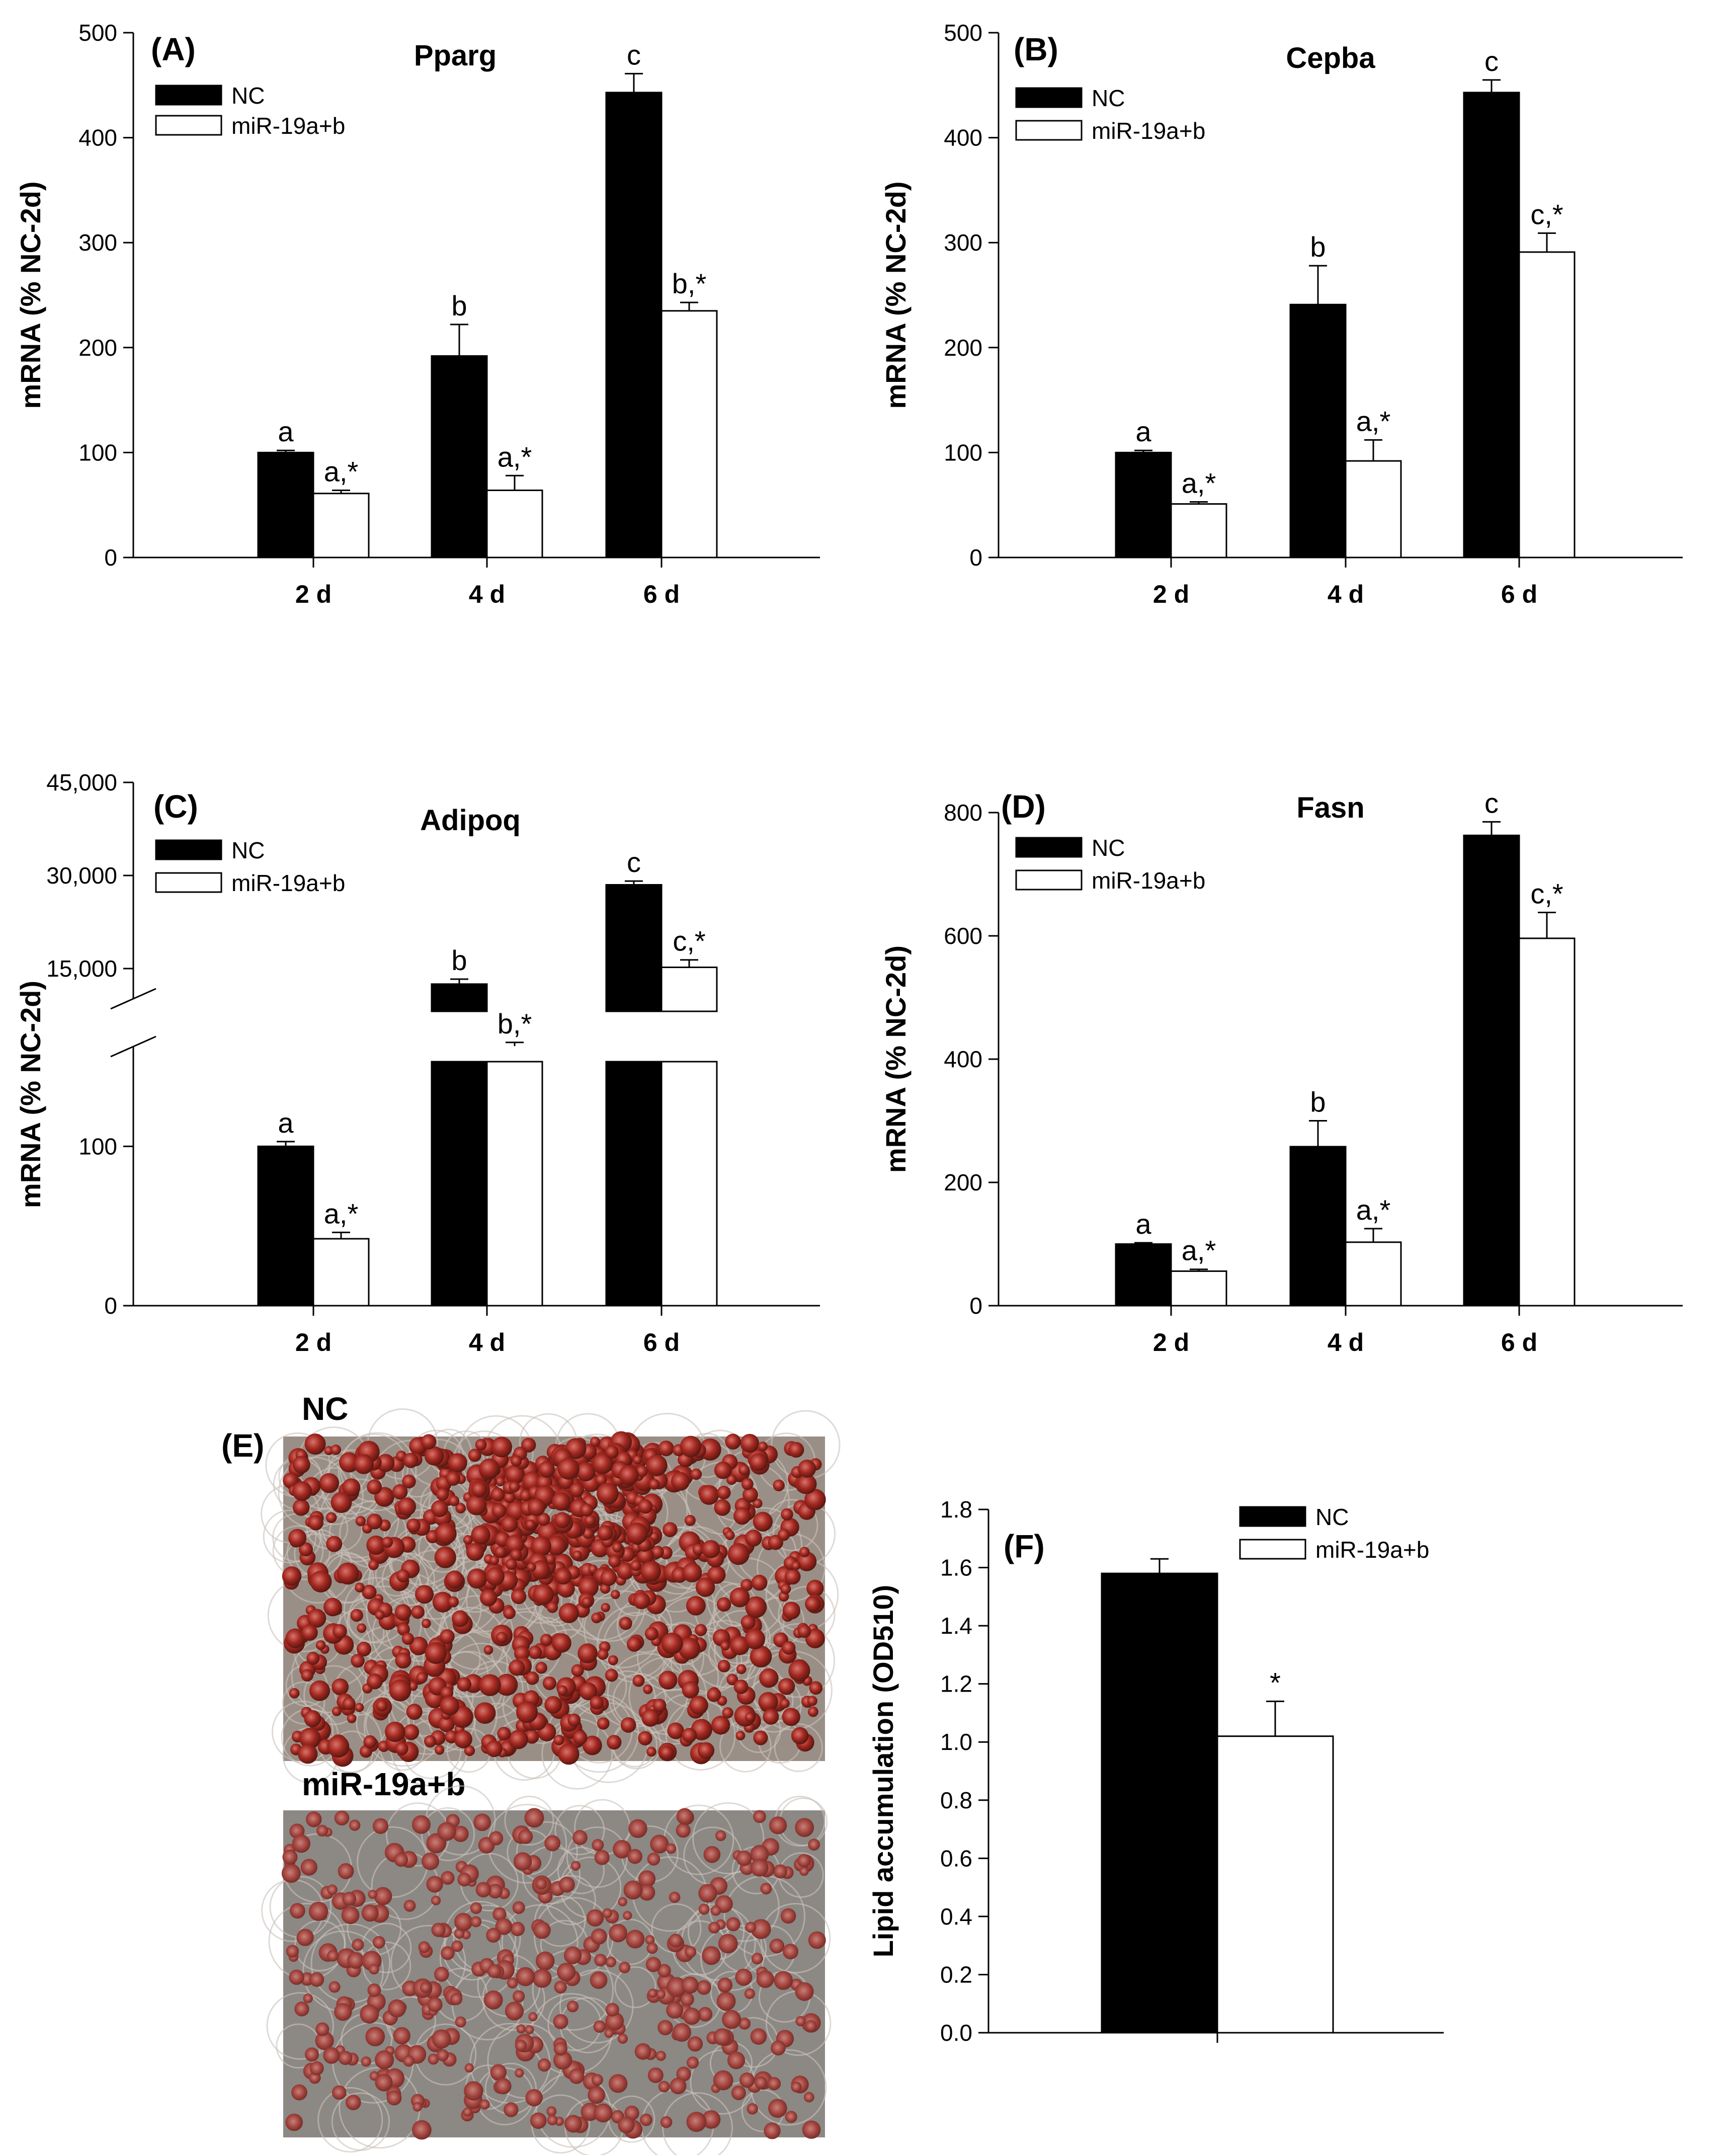  I want to click on x-category-label: 4 d, so click(487, 1342).